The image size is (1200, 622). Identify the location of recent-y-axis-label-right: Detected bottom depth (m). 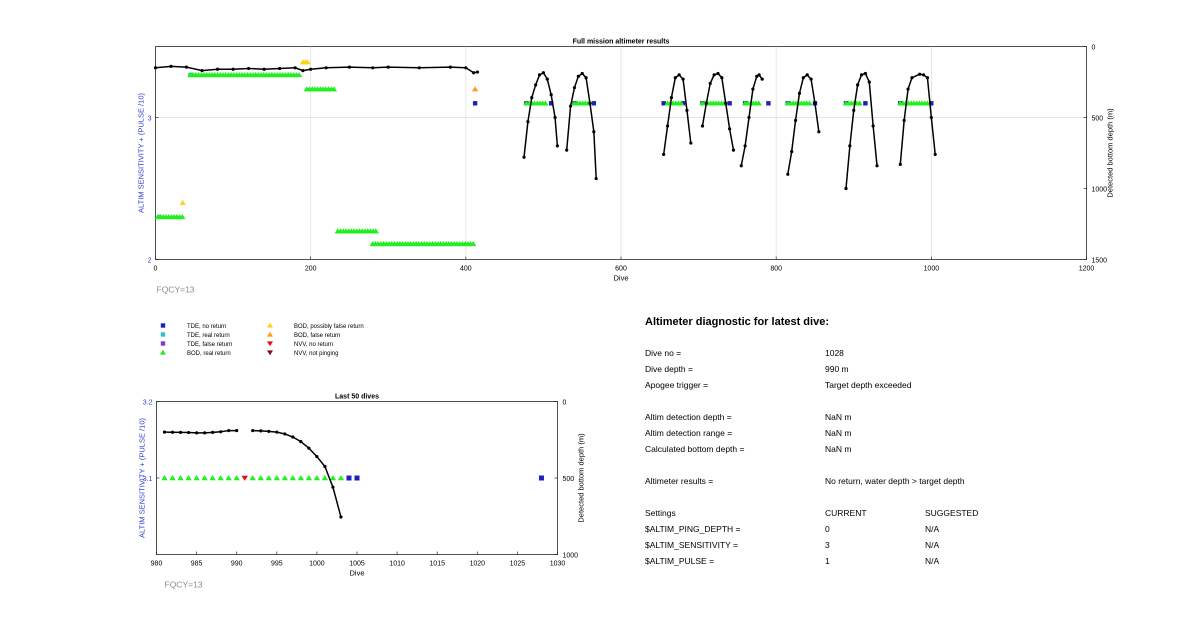
(581, 478).